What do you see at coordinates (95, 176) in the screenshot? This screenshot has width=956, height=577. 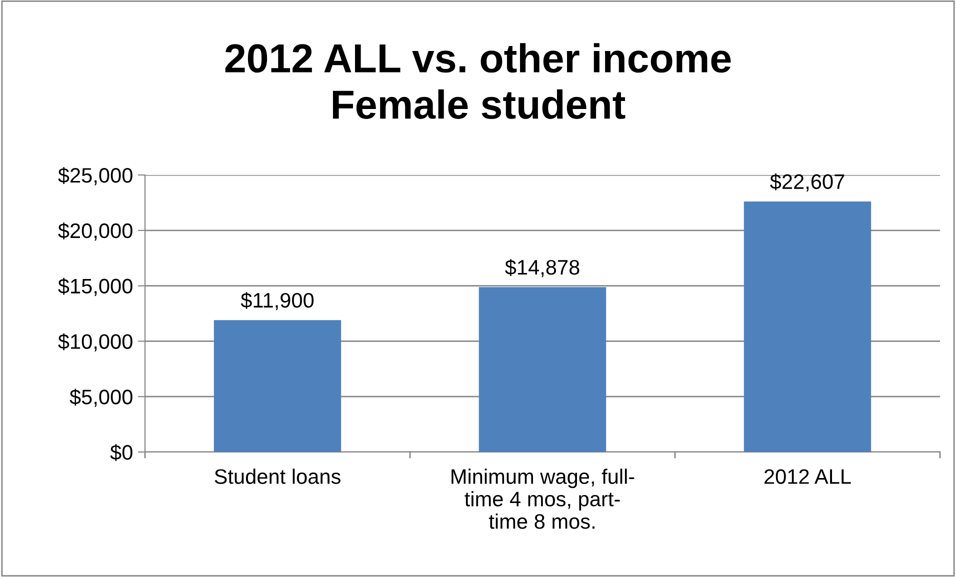 I see `y-tick-label: $25,000` at bounding box center [95, 176].